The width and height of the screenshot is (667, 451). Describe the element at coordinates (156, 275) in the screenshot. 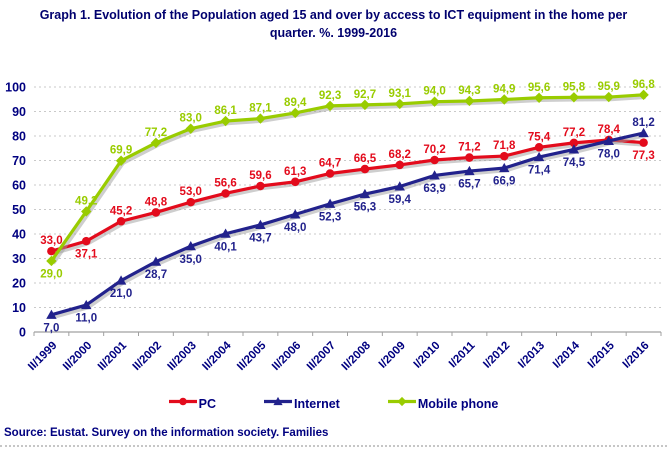

I see `svg-text: 28,7` at that location.